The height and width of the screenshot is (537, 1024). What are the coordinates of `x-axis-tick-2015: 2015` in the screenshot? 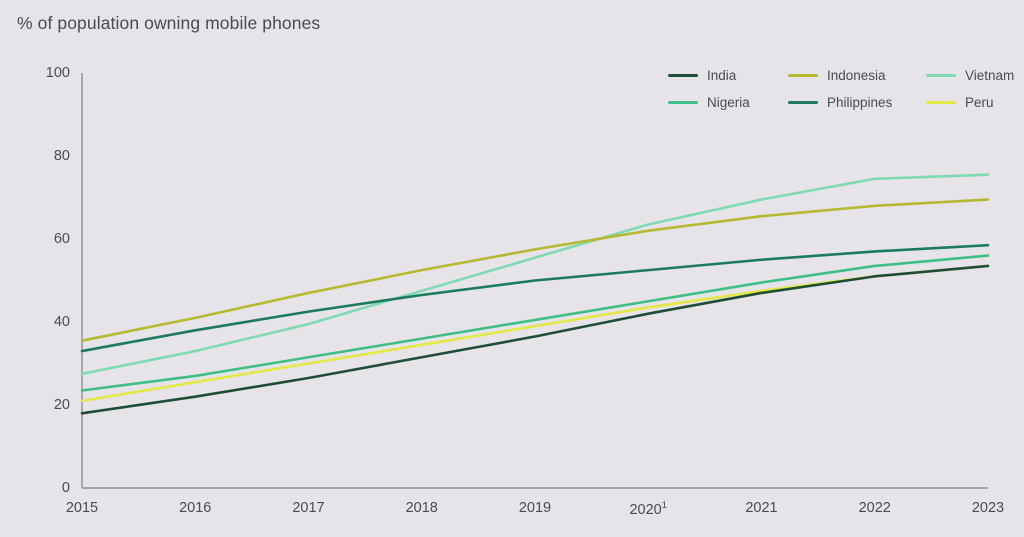 It's located at (82, 508).